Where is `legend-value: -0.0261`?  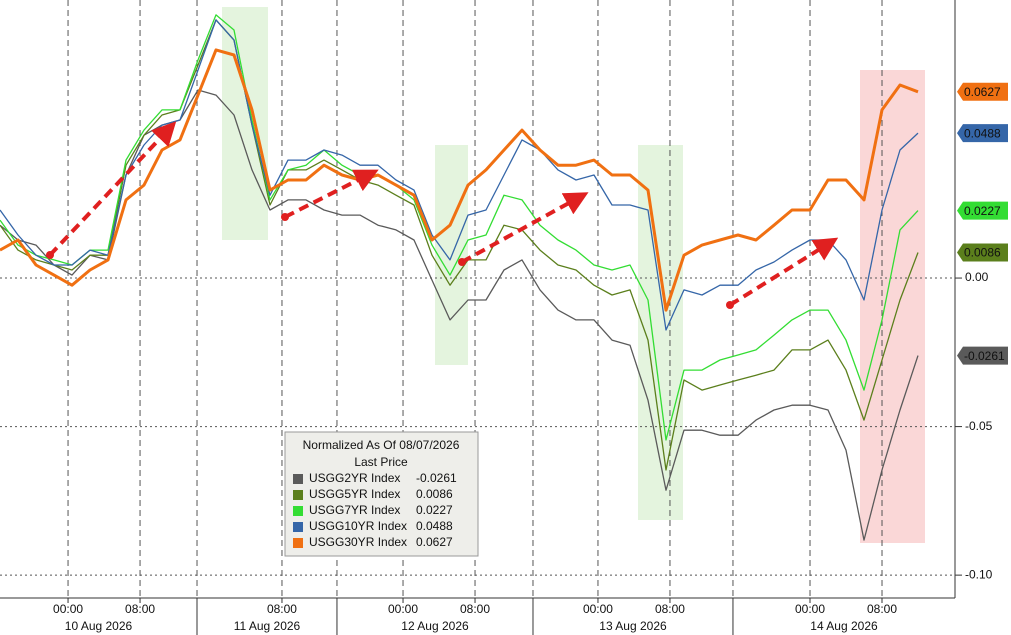 legend-value: -0.0261 is located at coordinates (436, 478).